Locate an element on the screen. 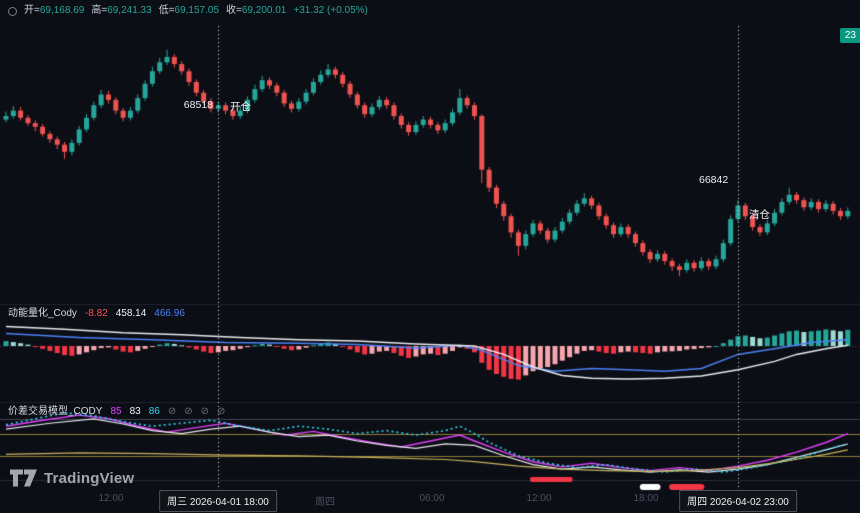  open-label: 开= is located at coordinates (32, 10).